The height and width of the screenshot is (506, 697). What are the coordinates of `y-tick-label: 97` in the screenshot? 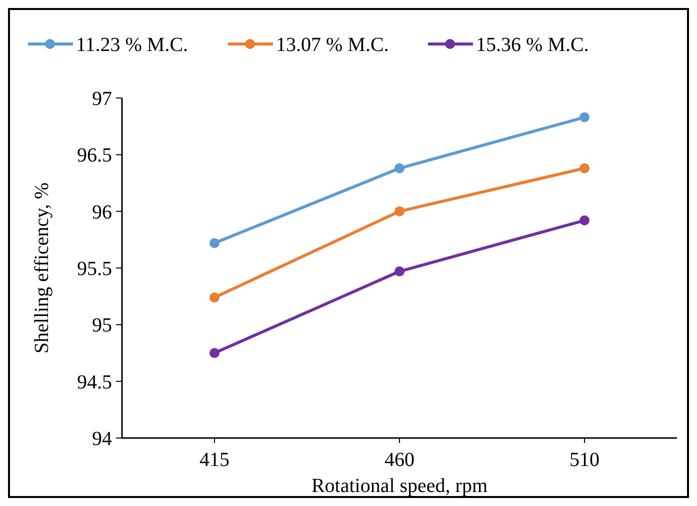 It's located at (102, 99).